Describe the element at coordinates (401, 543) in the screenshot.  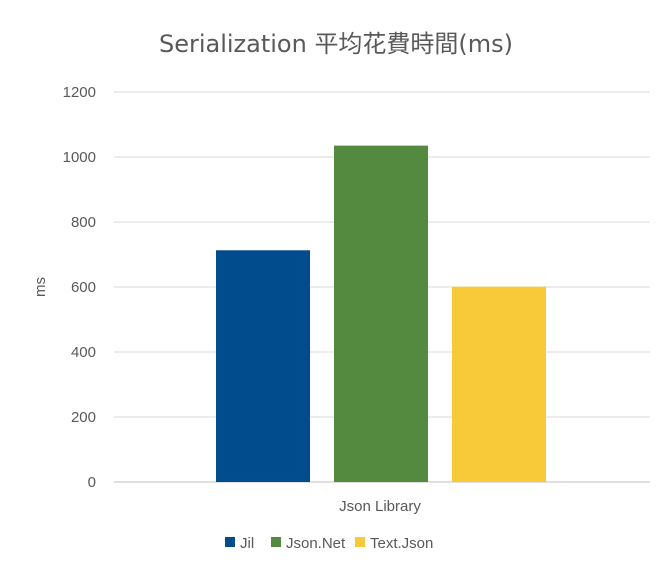
I see `legend-label: Text.Json` at that location.